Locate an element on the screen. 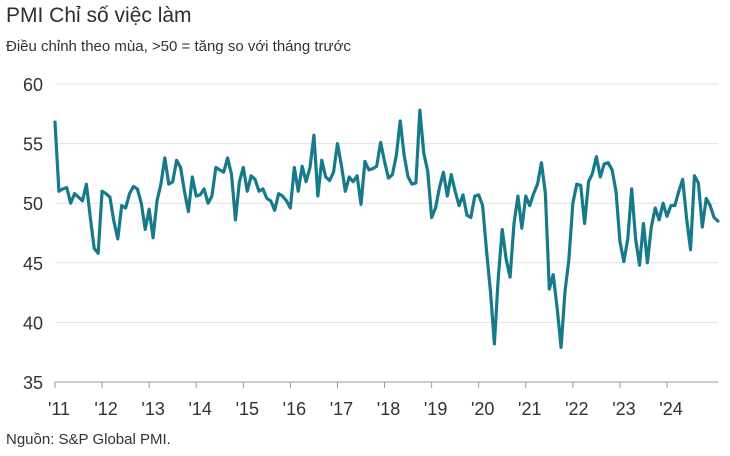 Image resolution: width=730 pixels, height=456 pixels. x-tick-label: '19 is located at coordinates (435, 409).